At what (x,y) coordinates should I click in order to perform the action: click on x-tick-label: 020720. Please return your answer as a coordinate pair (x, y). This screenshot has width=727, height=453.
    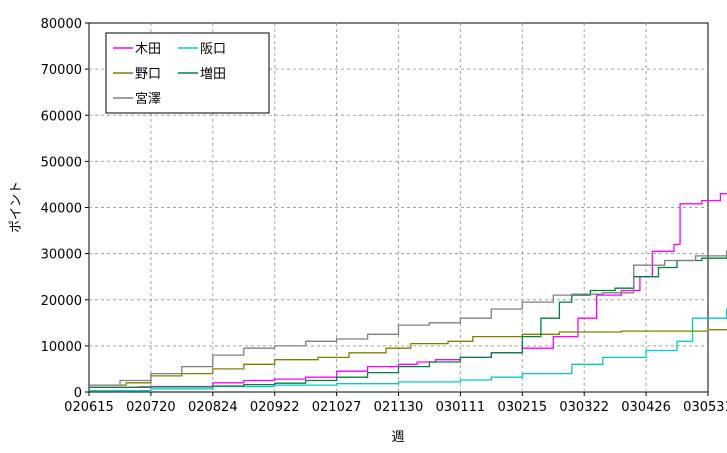
    Looking at the image, I should click on (151, 407).